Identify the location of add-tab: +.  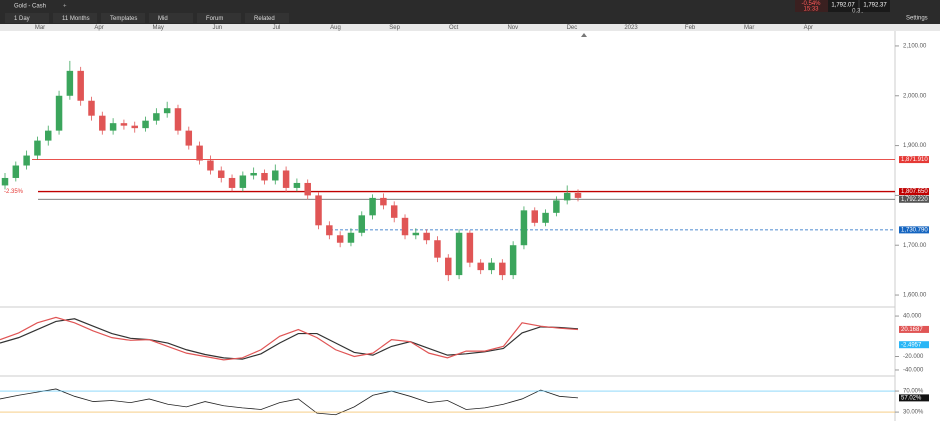
(65, 7).